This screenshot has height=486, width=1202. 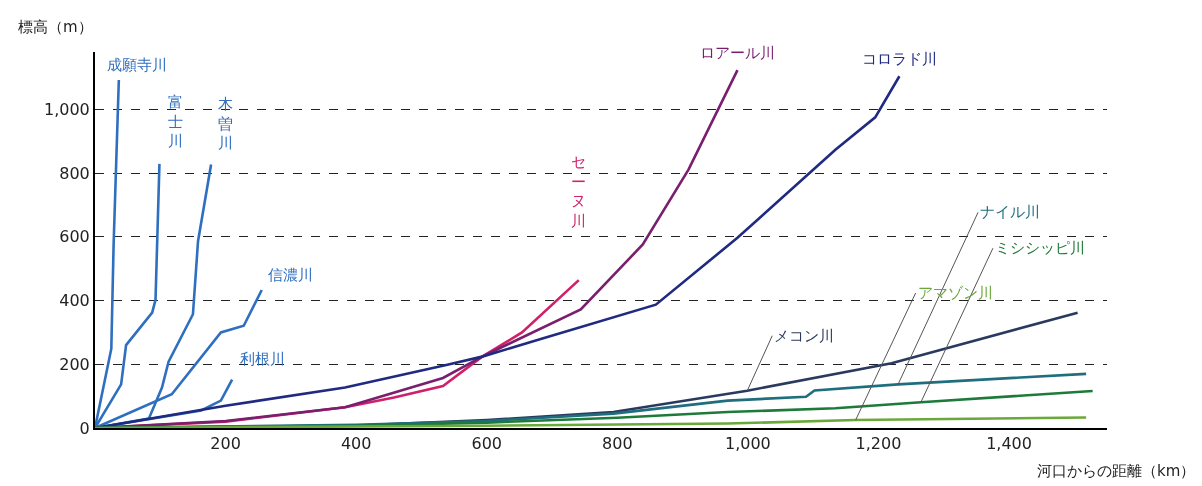 I want to click on y-tick-label: 800, so click(x=74, y=173).